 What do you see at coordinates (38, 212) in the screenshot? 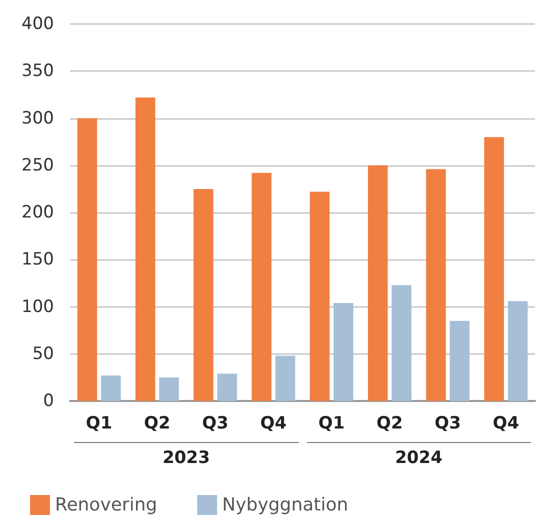
I see `y-tick-label: 200` at bounding box center [38, 212].